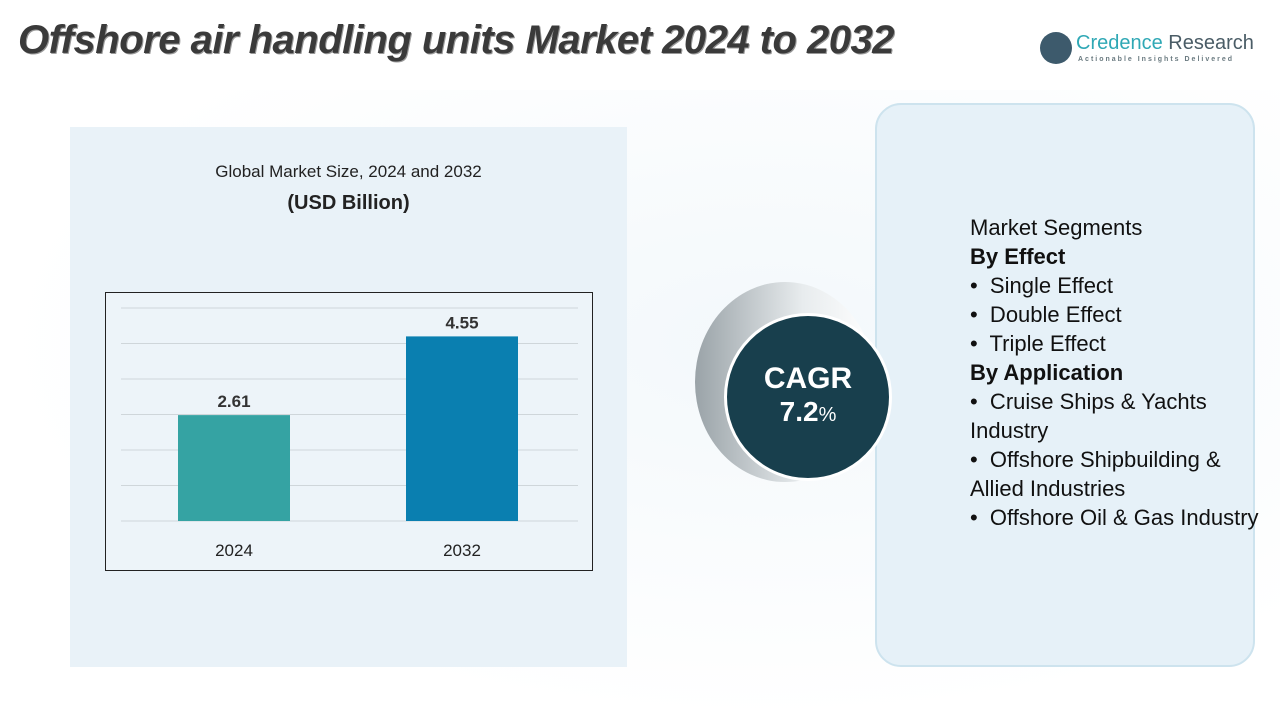 The width and height of the screenshot is (1280, 720). I want to click on bar-2032, so click(462, 428).